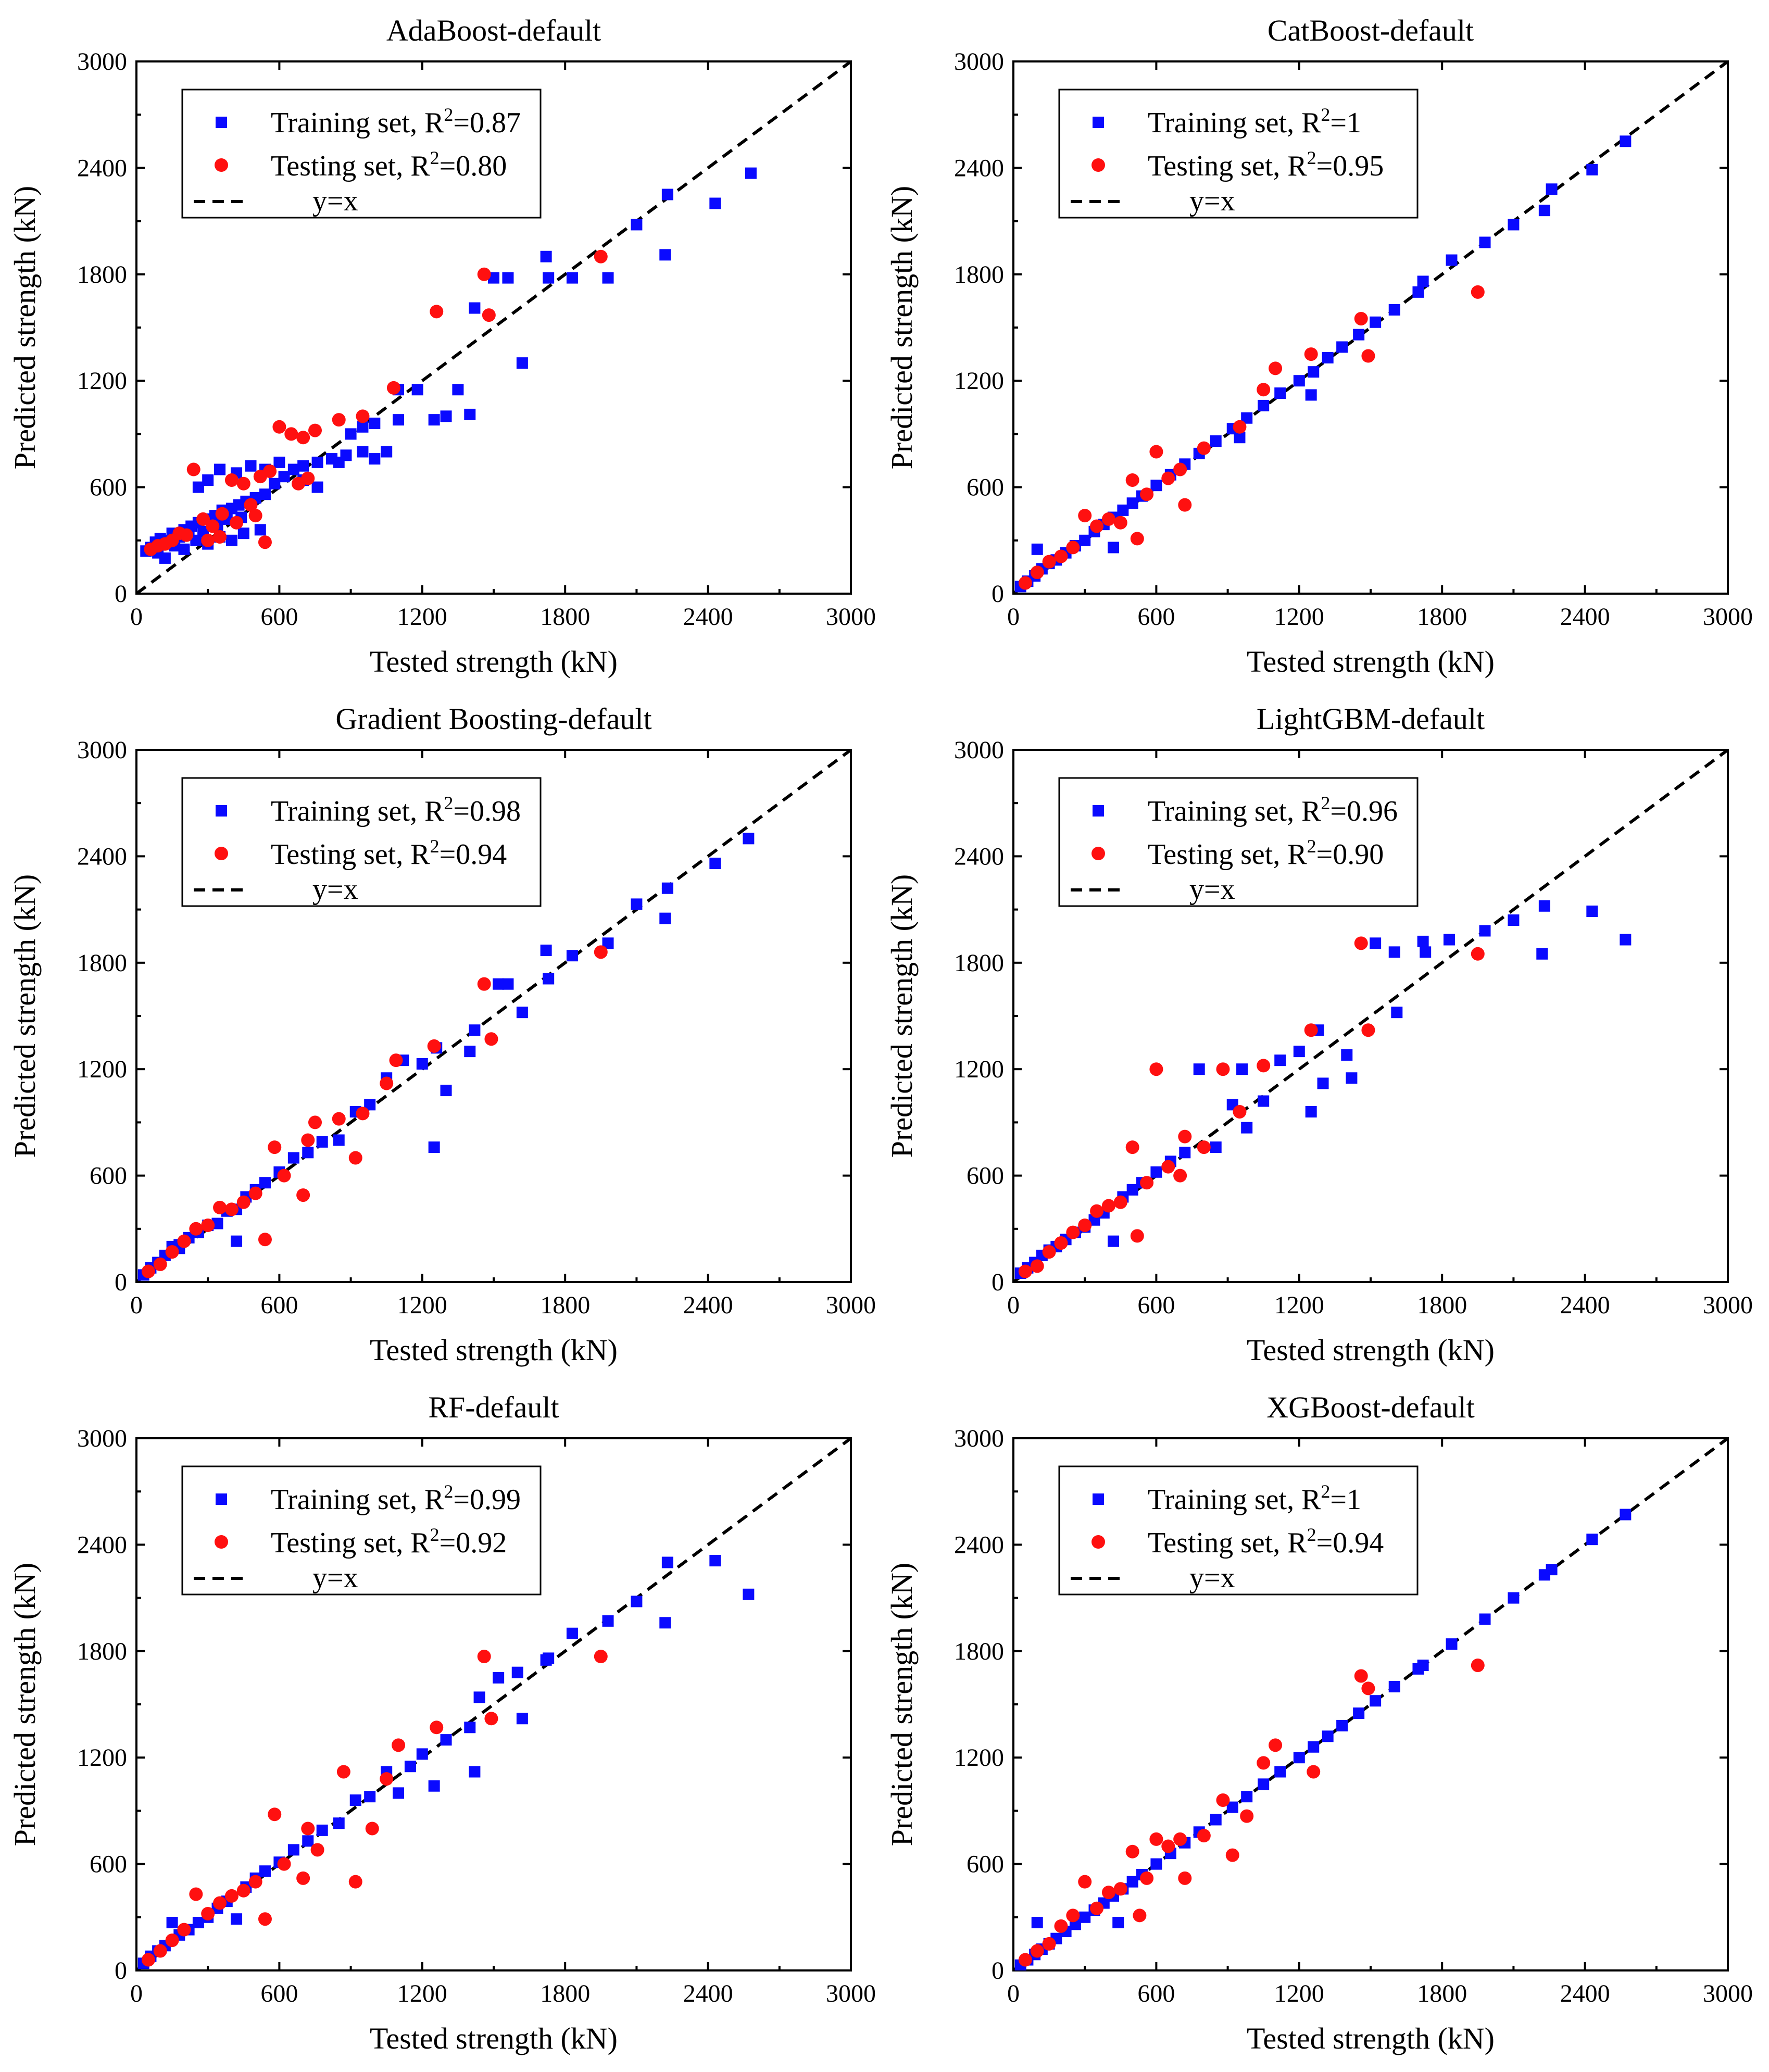 Image resolution: width=1769 pixels, height=2072 pixels. I want to click on legend-training-label: Training set, R2=0.98, so click(396, 810).